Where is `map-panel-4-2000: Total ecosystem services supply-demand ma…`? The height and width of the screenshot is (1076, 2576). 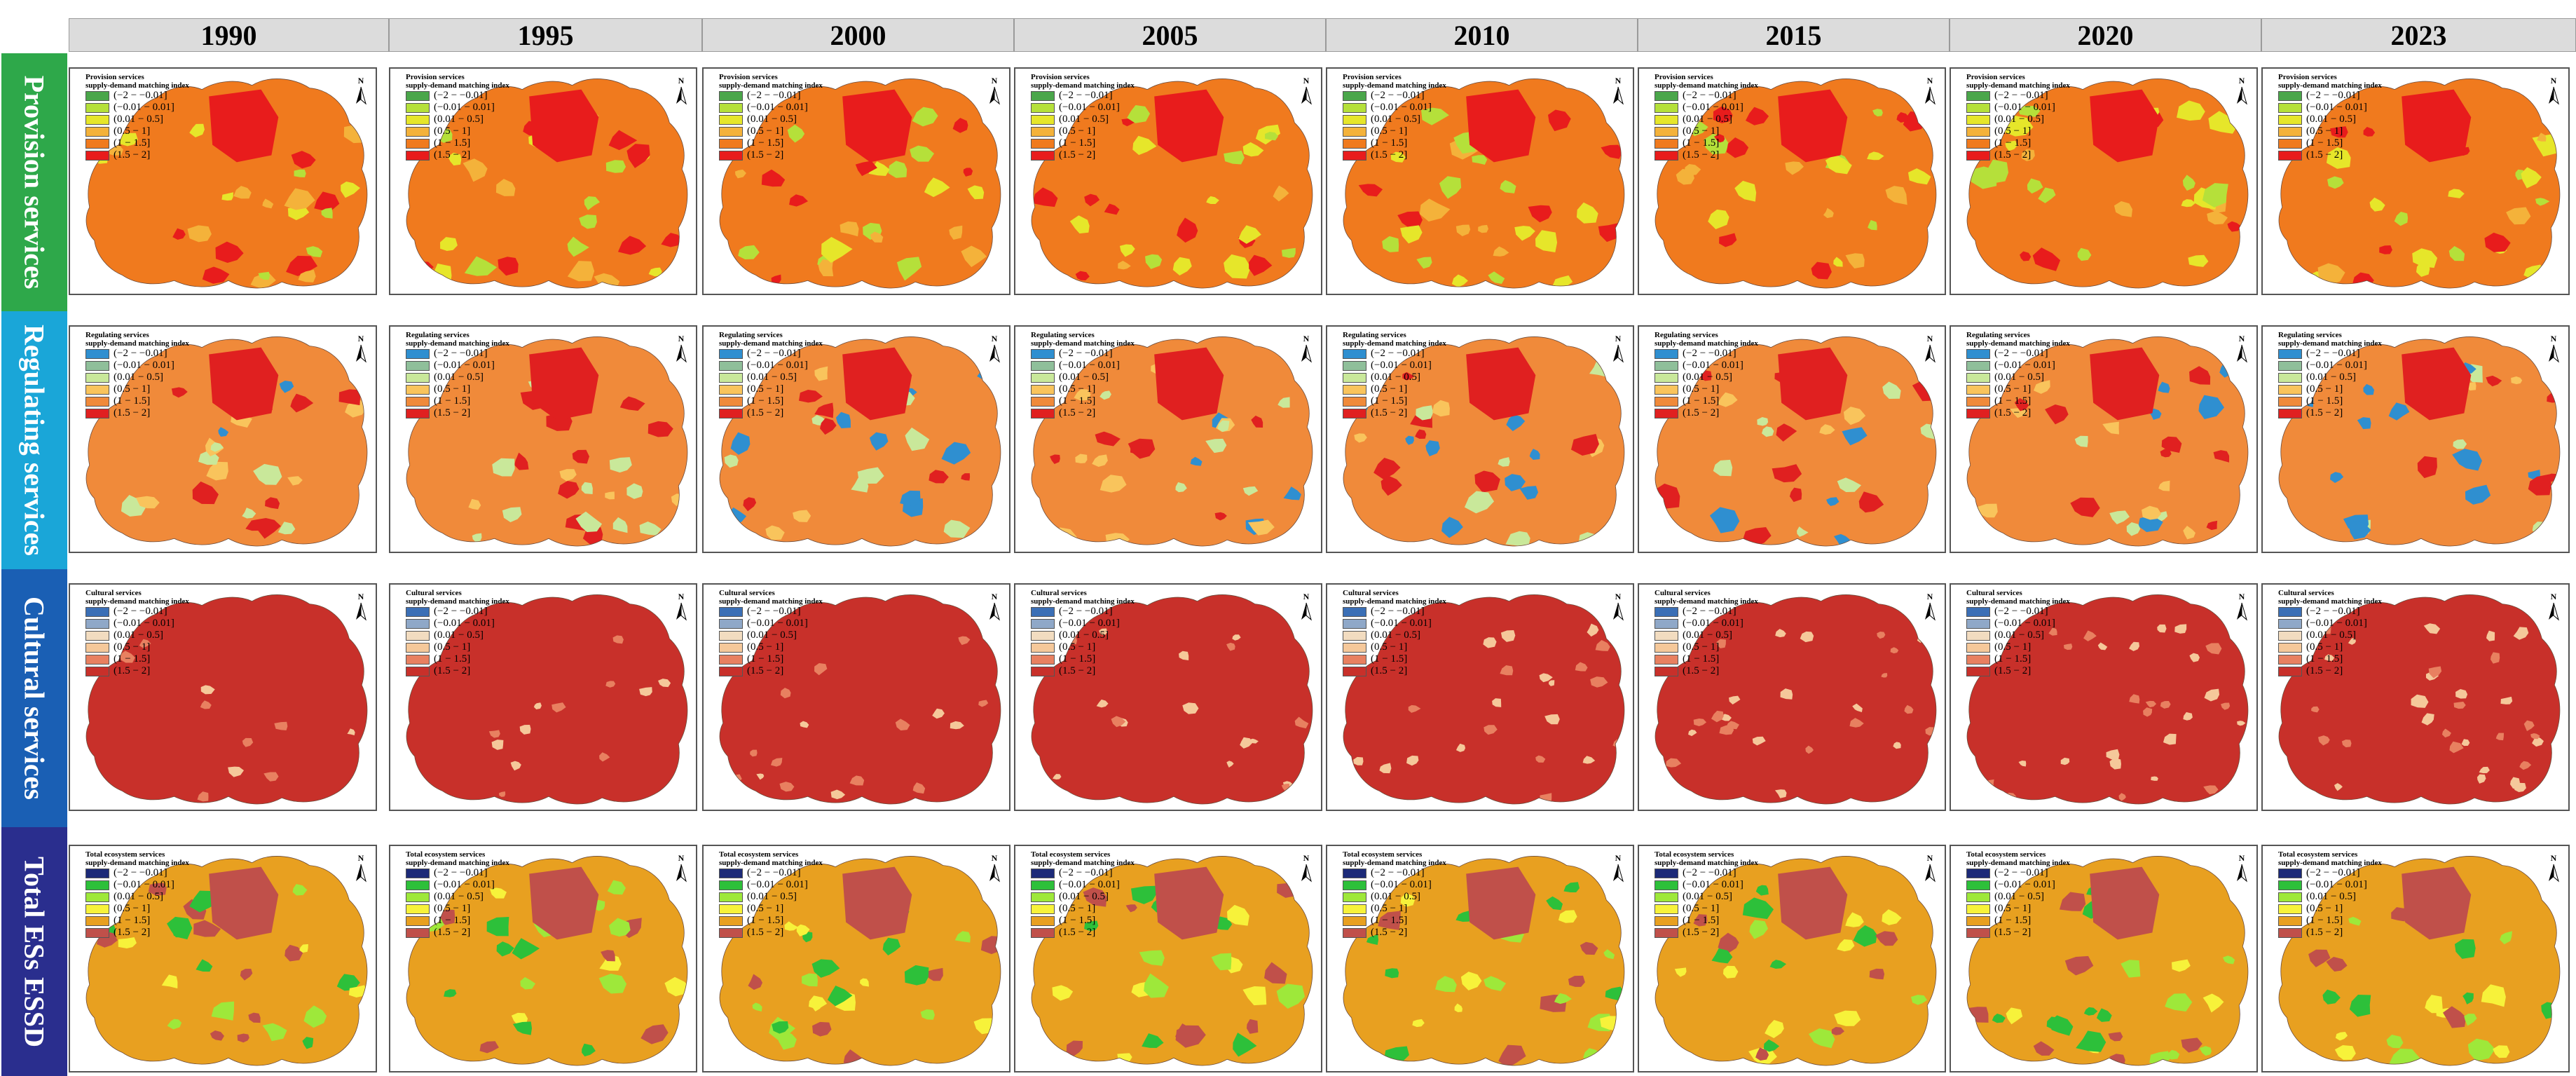 map-panel-4-2000: Total ecosystem services supply-demand ma… is located at coordinates (856, 958).